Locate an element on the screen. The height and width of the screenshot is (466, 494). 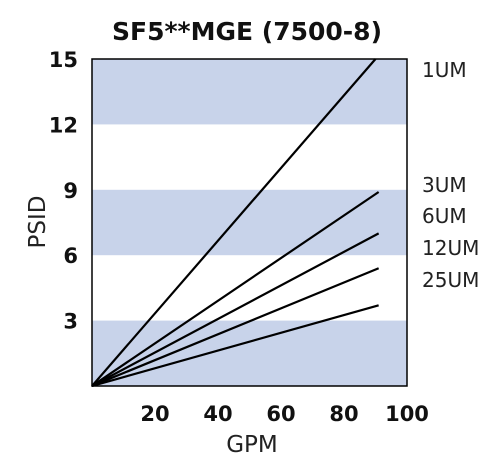
x-axis-label: GPM is located at coordinates (252, 445).